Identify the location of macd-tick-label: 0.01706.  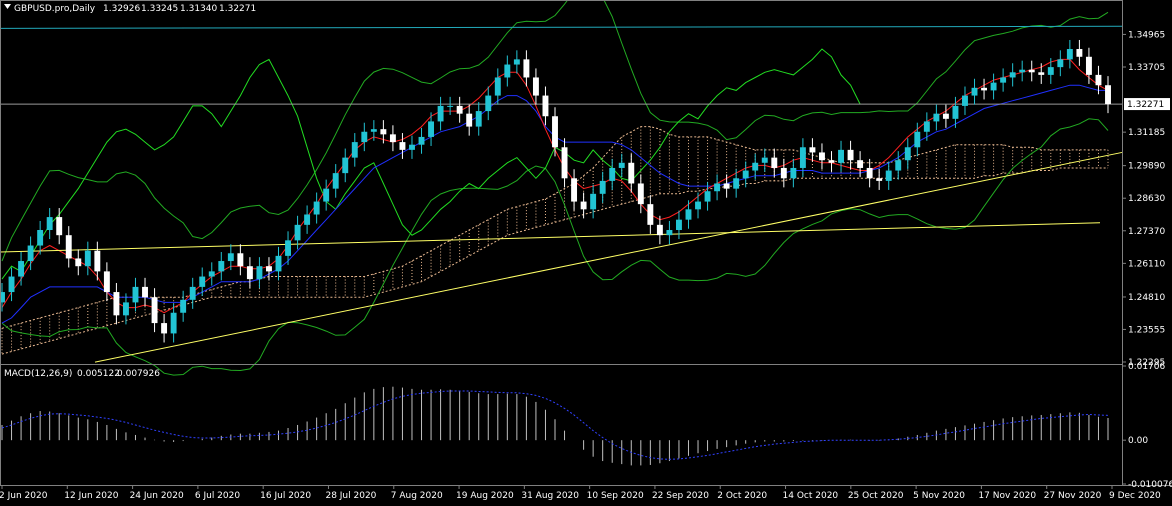
(1146, 367).